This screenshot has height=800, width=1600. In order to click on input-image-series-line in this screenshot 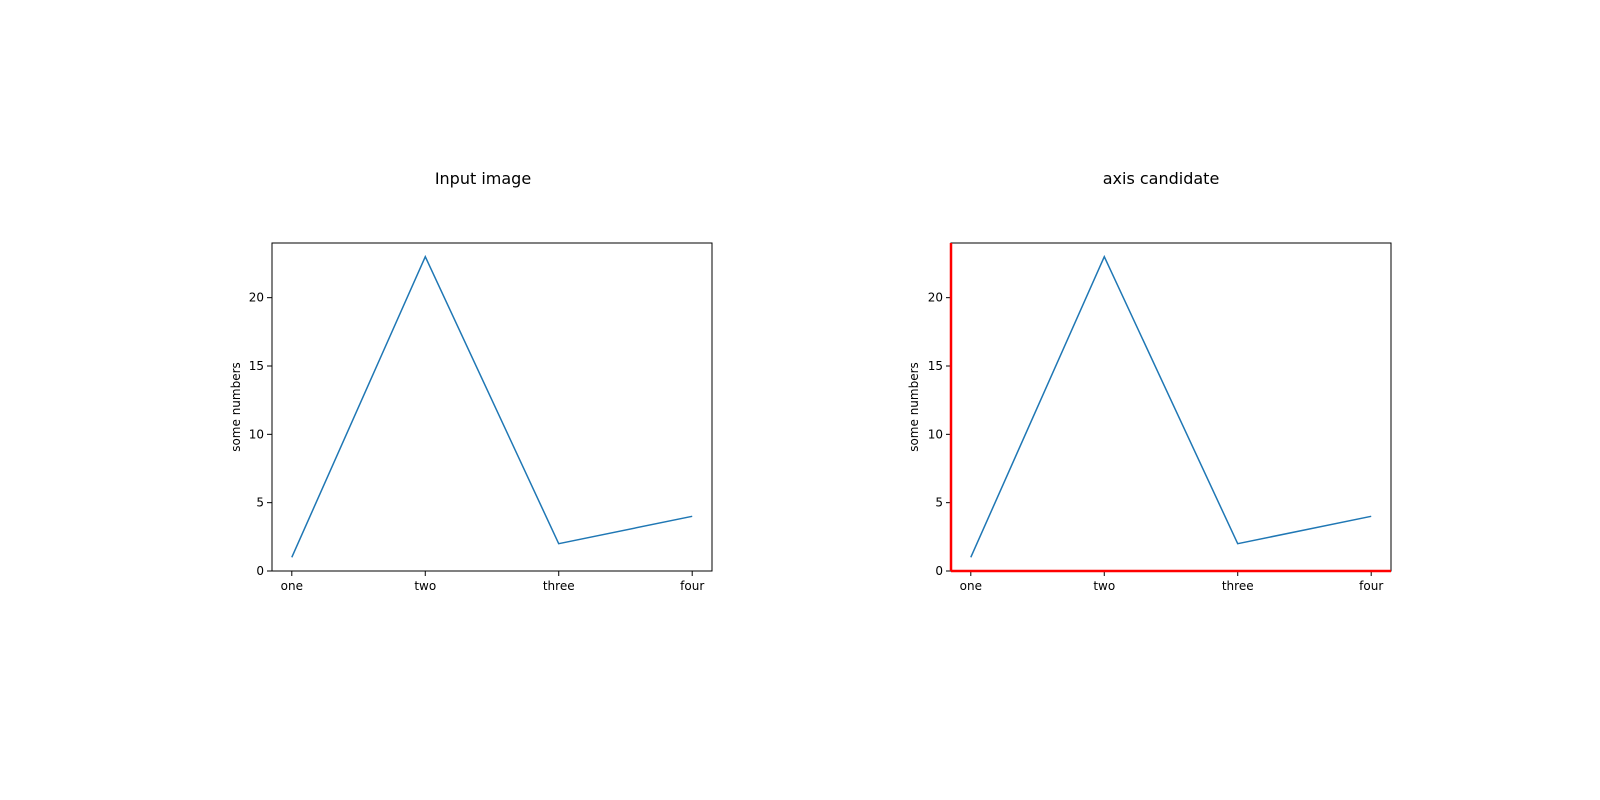, I will do `click(492, 406)`.